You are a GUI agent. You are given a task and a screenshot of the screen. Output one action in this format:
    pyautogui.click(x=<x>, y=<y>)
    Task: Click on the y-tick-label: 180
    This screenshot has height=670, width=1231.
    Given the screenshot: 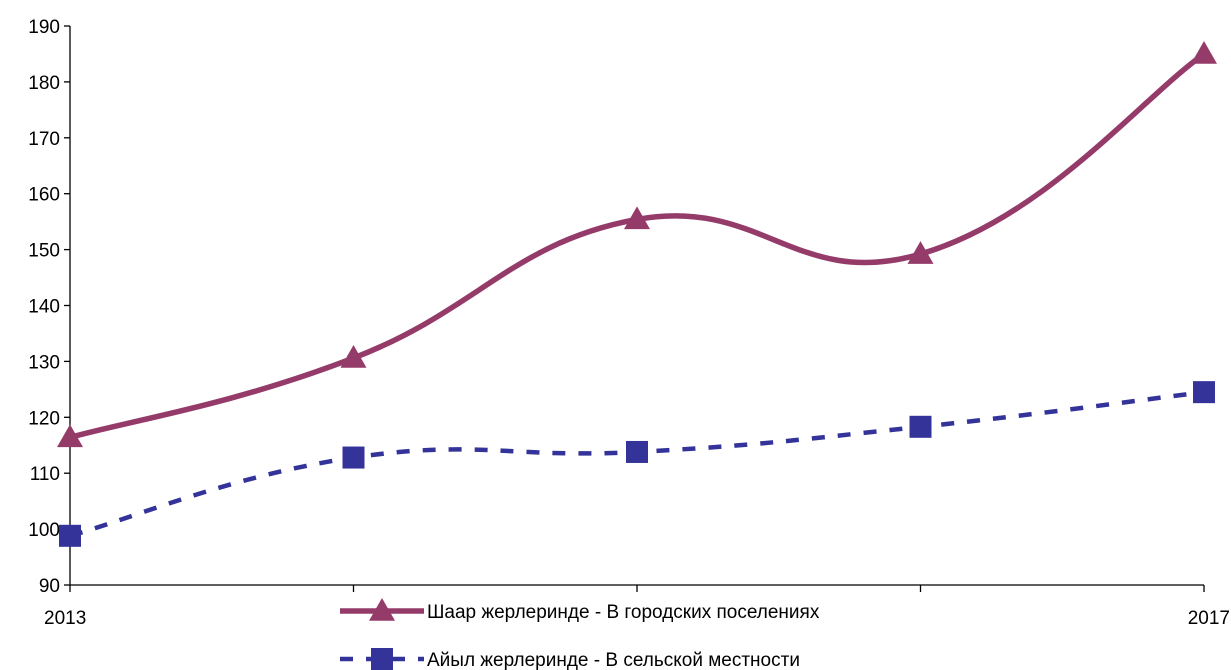 What is the action you would take?
    pyautogui.click(x=44, y=83)
    